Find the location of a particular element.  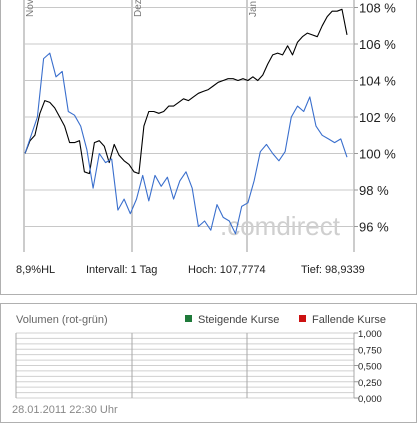

vol-ytick-label: 0,500 is located at coordinates (370, 367).